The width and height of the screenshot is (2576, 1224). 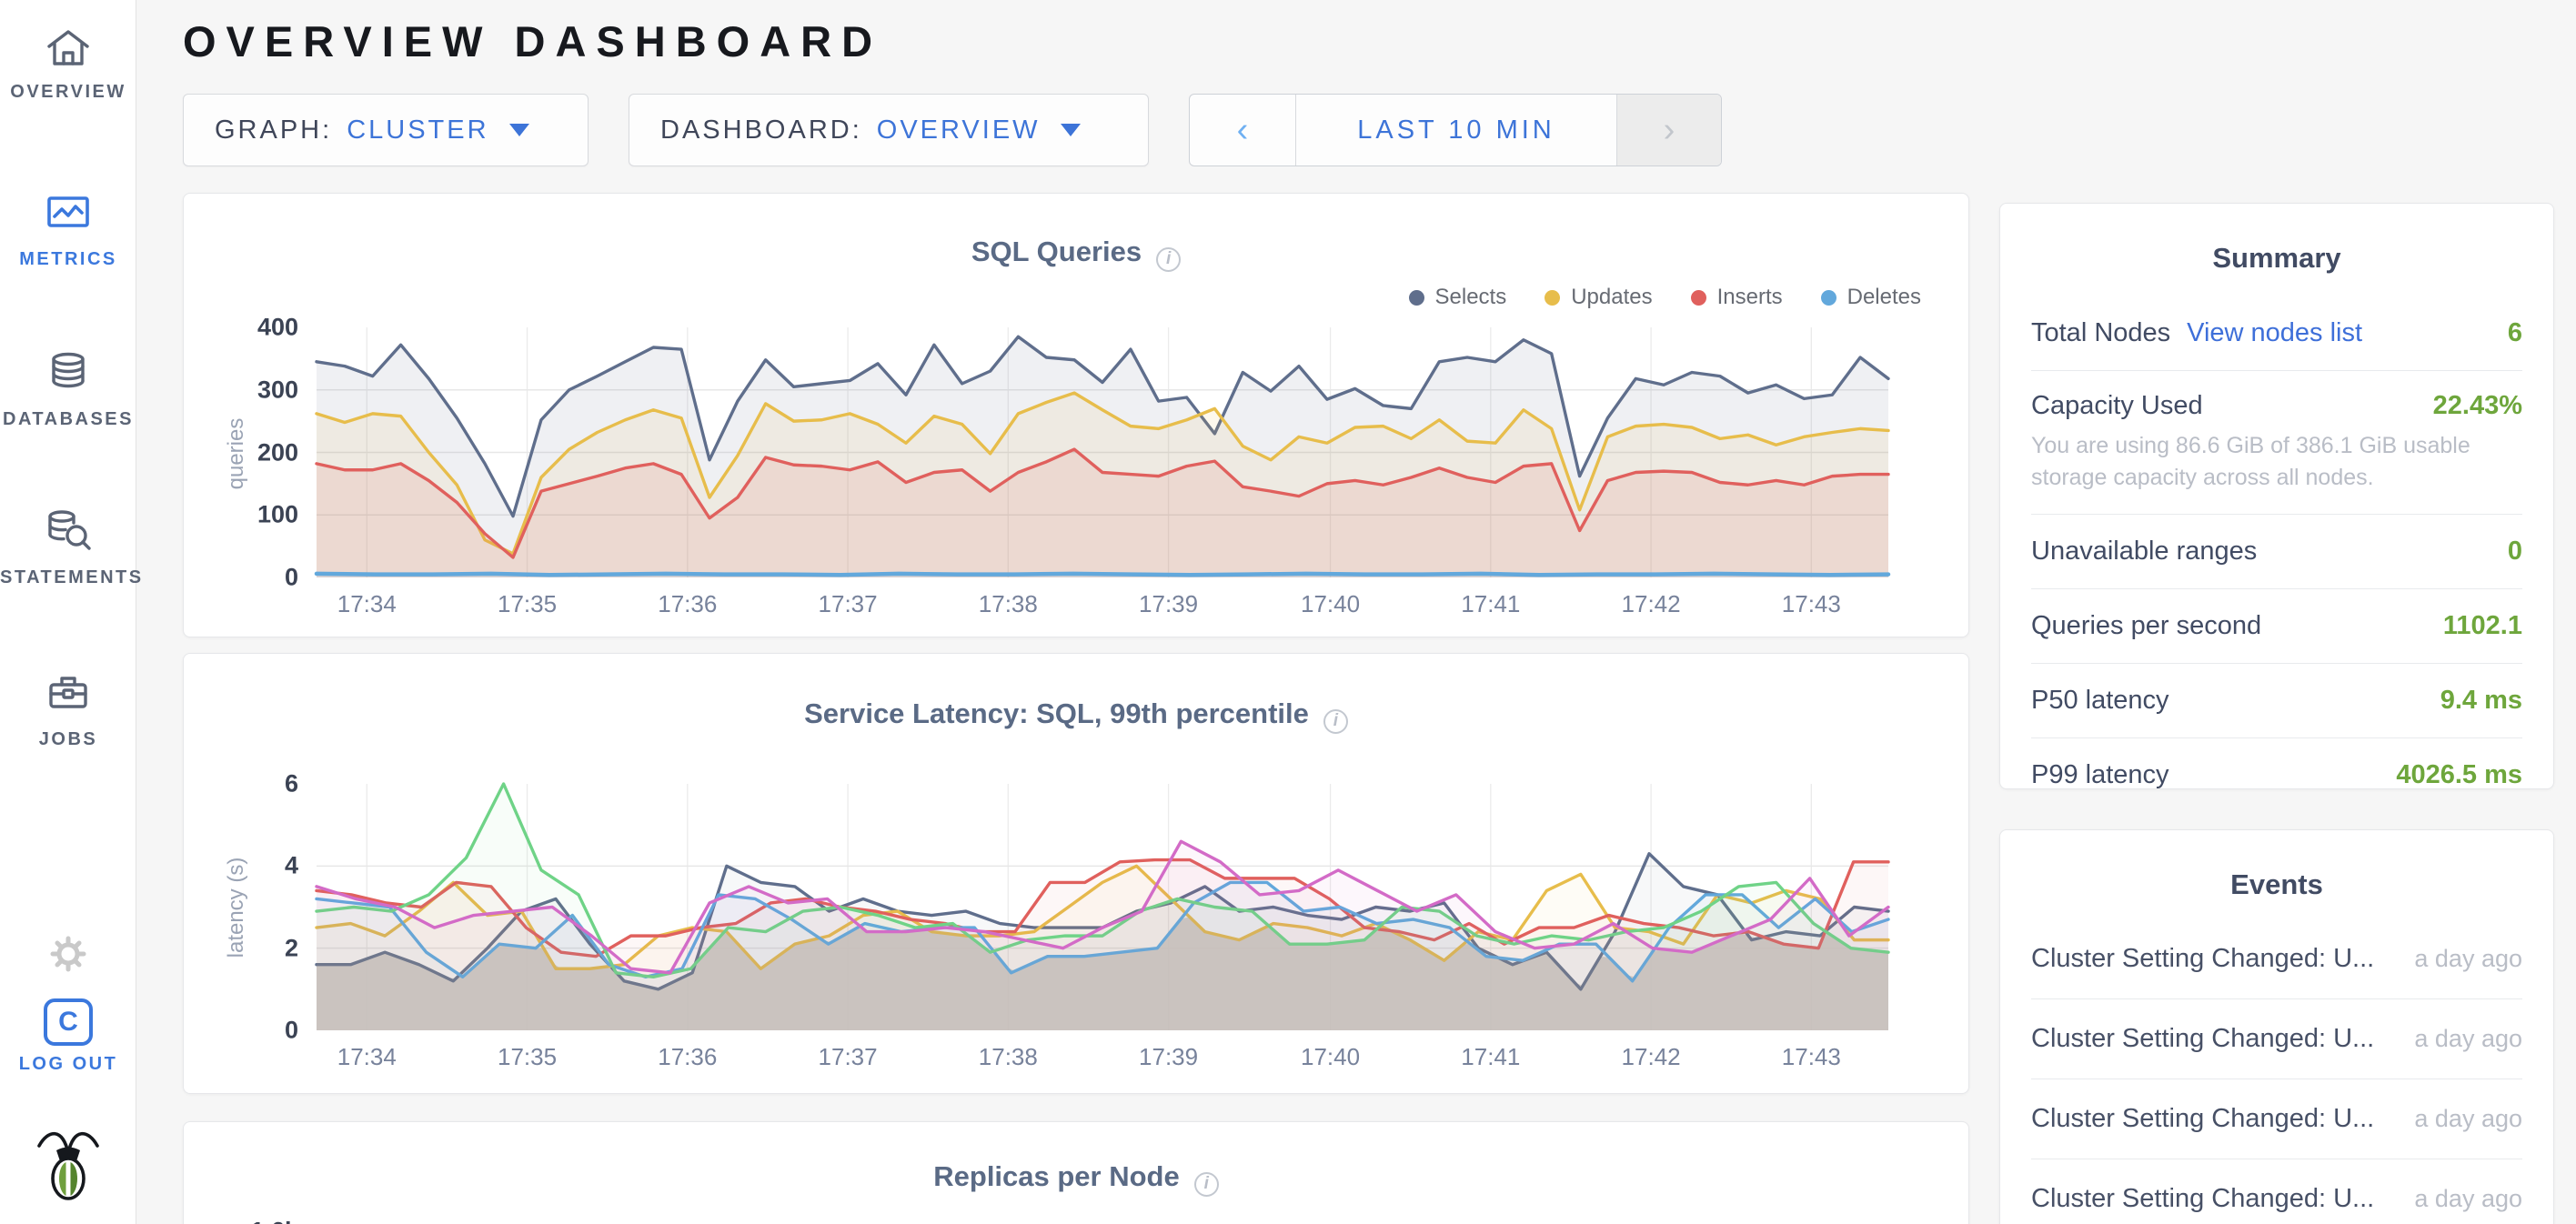 What do you see at coordinates (2477, 406) in the screenshot?
I see `summary-value: 22.43%` at bounding box center [2477, 406].